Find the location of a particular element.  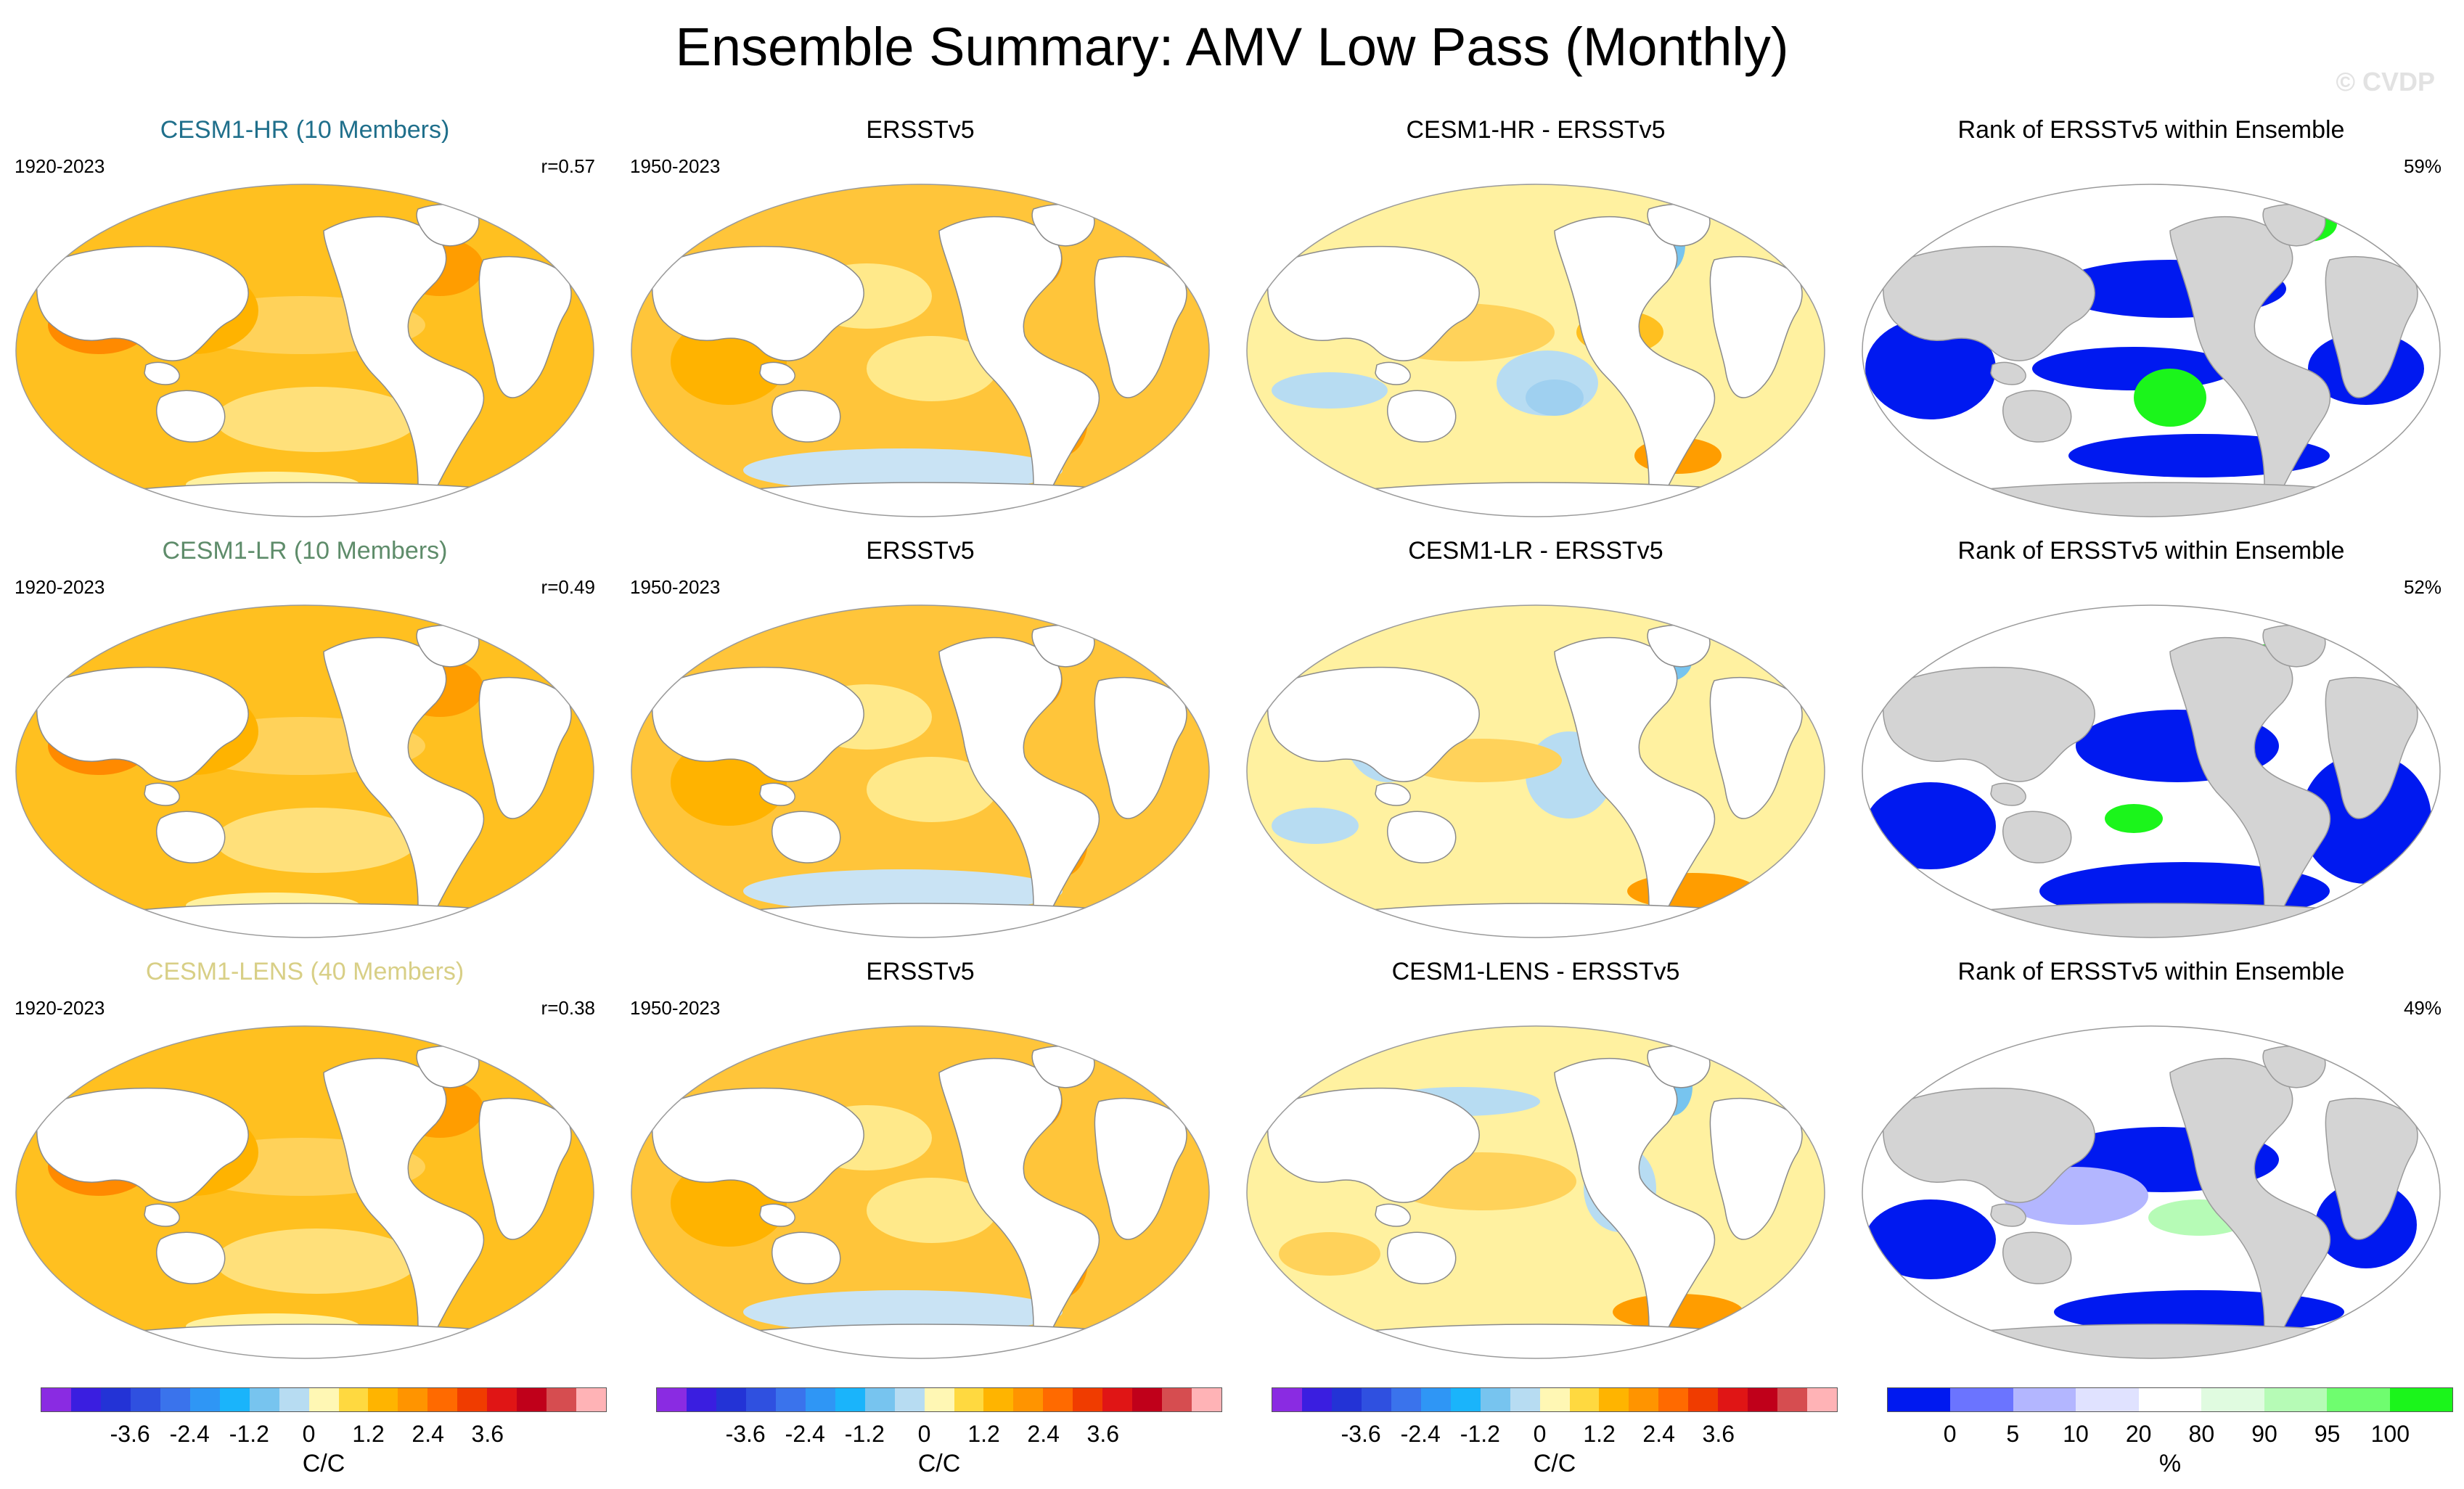

panel-diff-r1: CESM1-HR - ERSSTv5 is located at coordinates (1536, 319).